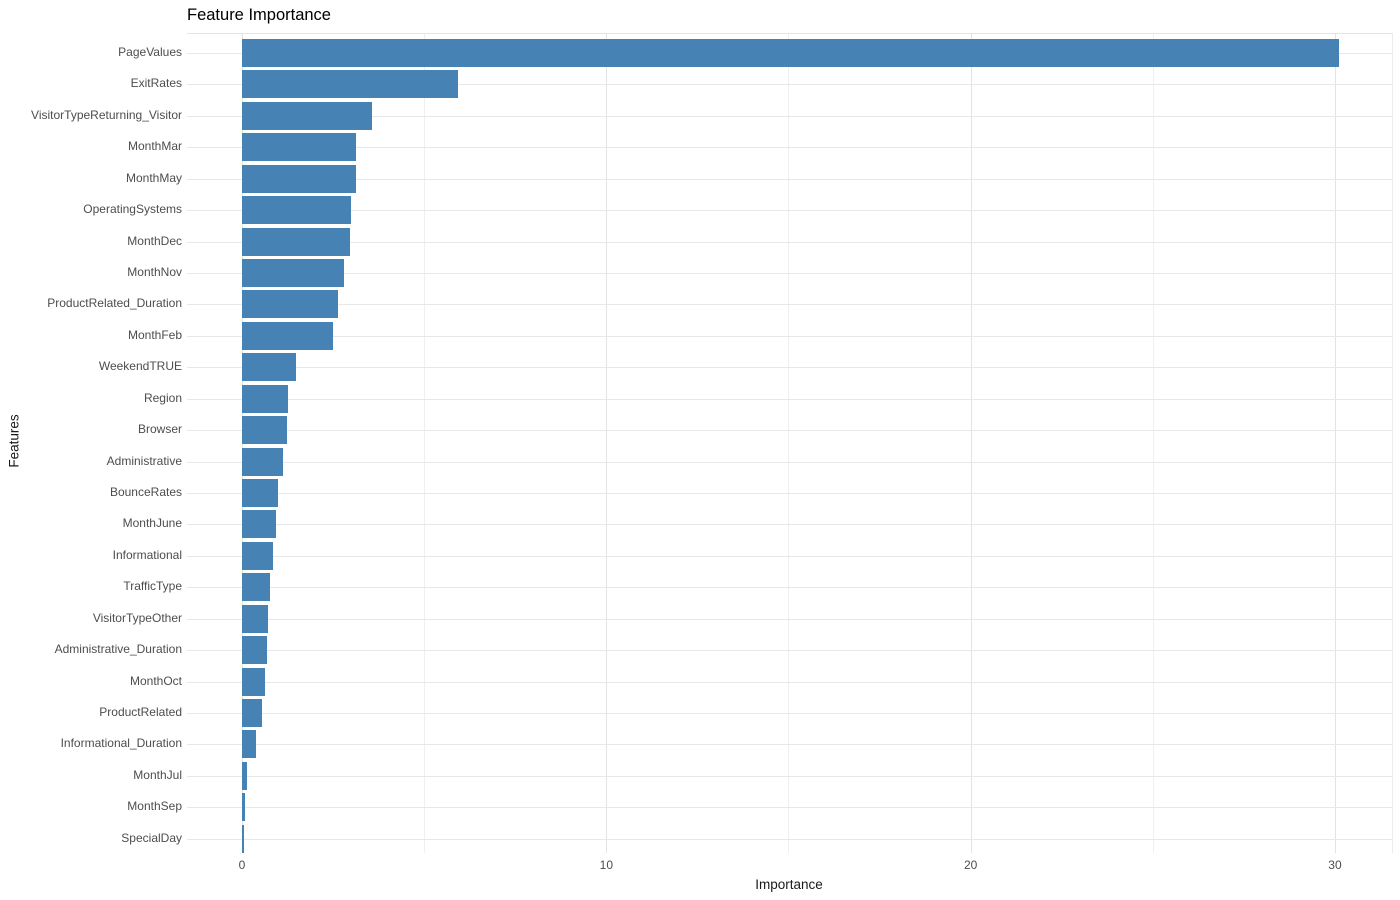 The width and height of the screenshot is (1400, 900). I want to click on category-label: Region, so click(162, 397).